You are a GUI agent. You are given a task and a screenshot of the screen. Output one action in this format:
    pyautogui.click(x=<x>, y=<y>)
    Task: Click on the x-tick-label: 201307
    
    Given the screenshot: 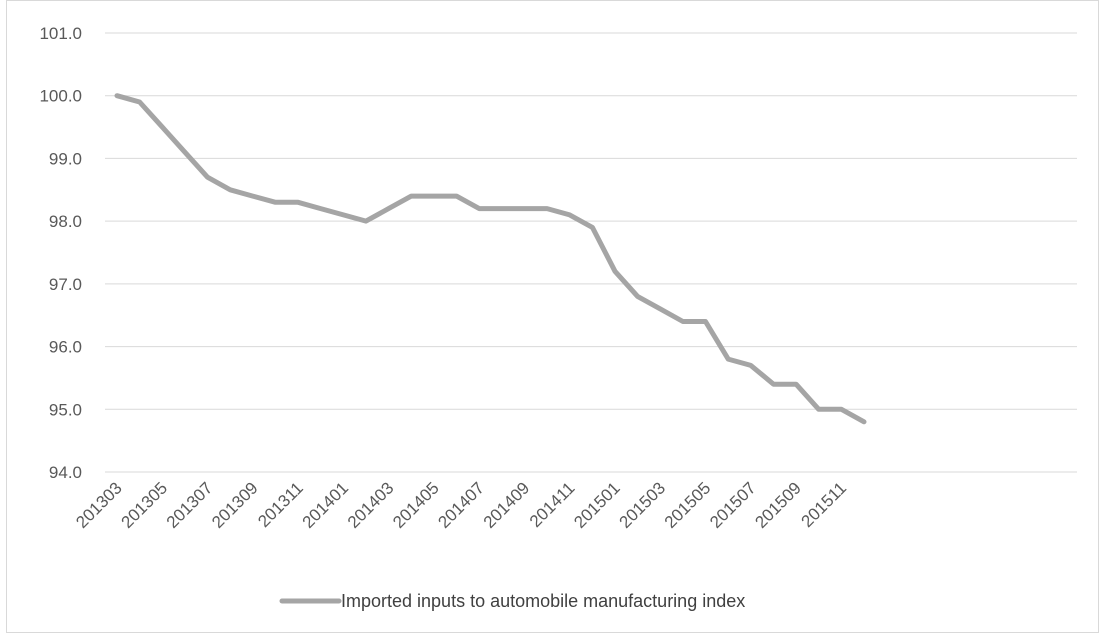 What is the action you would take?
    pyautogui.click(x=190, y=505)
    